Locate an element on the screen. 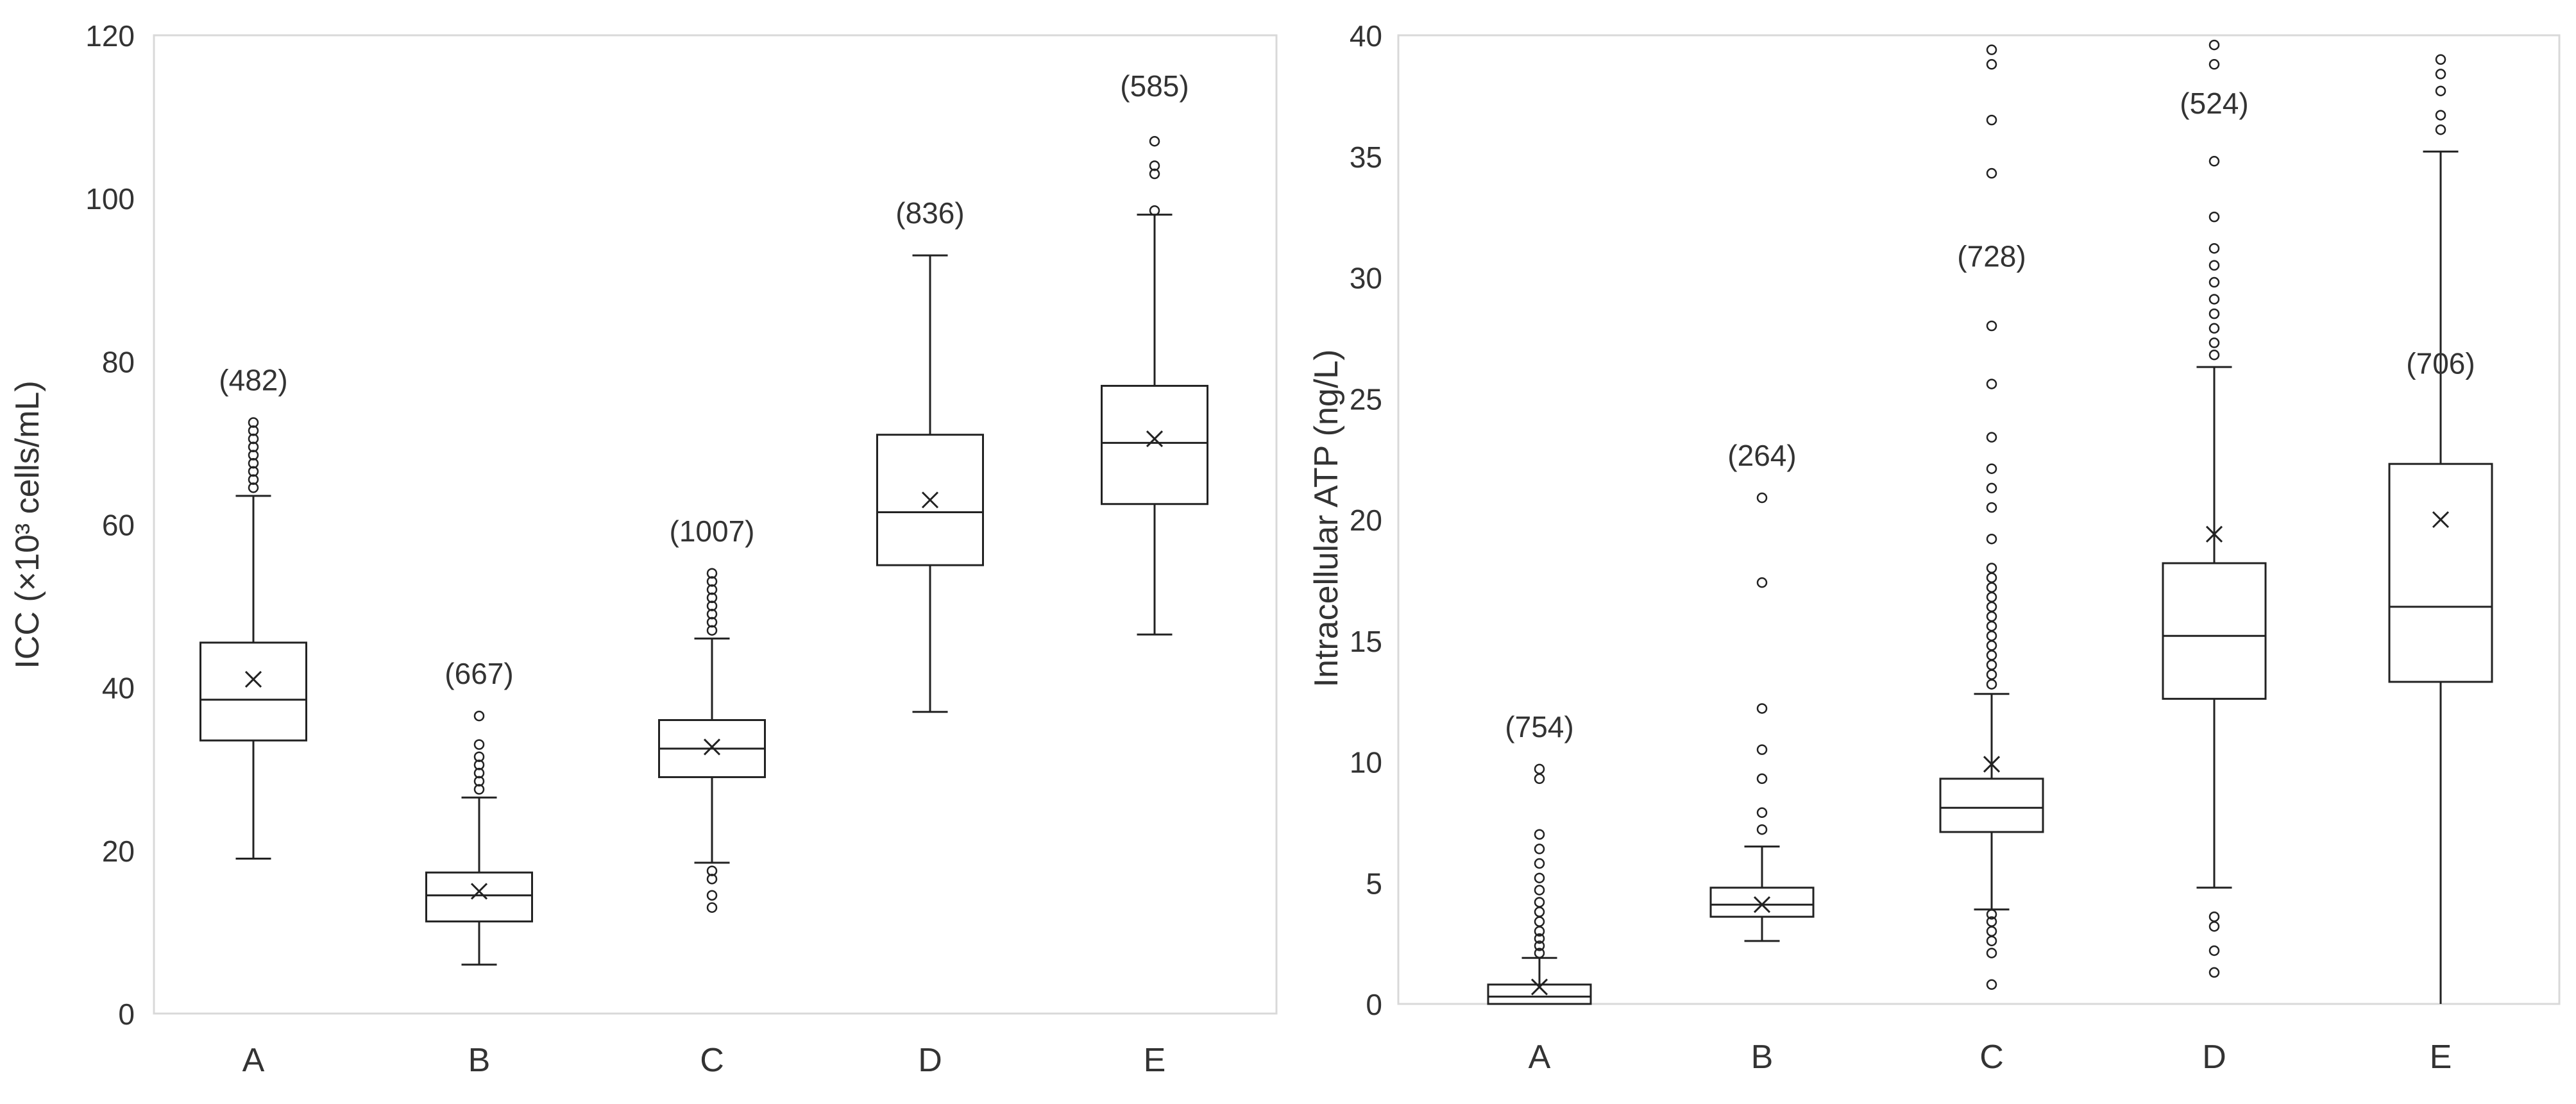 Image resolution: width=2576 pixels, height=1104 pixels. sample-size-label: (667) is located at coordinates (479, 673).